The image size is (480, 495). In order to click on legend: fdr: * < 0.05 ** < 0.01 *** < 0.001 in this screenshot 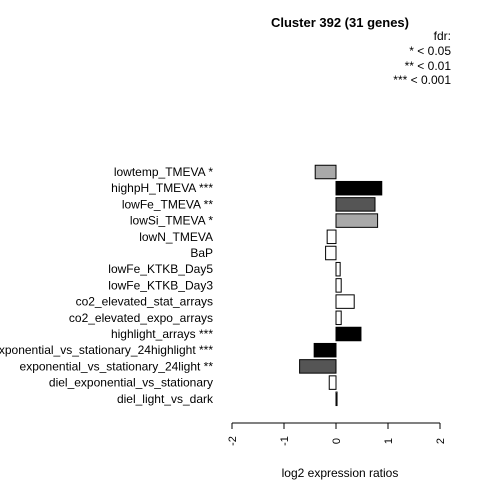, I will do `click(422, 58)`.